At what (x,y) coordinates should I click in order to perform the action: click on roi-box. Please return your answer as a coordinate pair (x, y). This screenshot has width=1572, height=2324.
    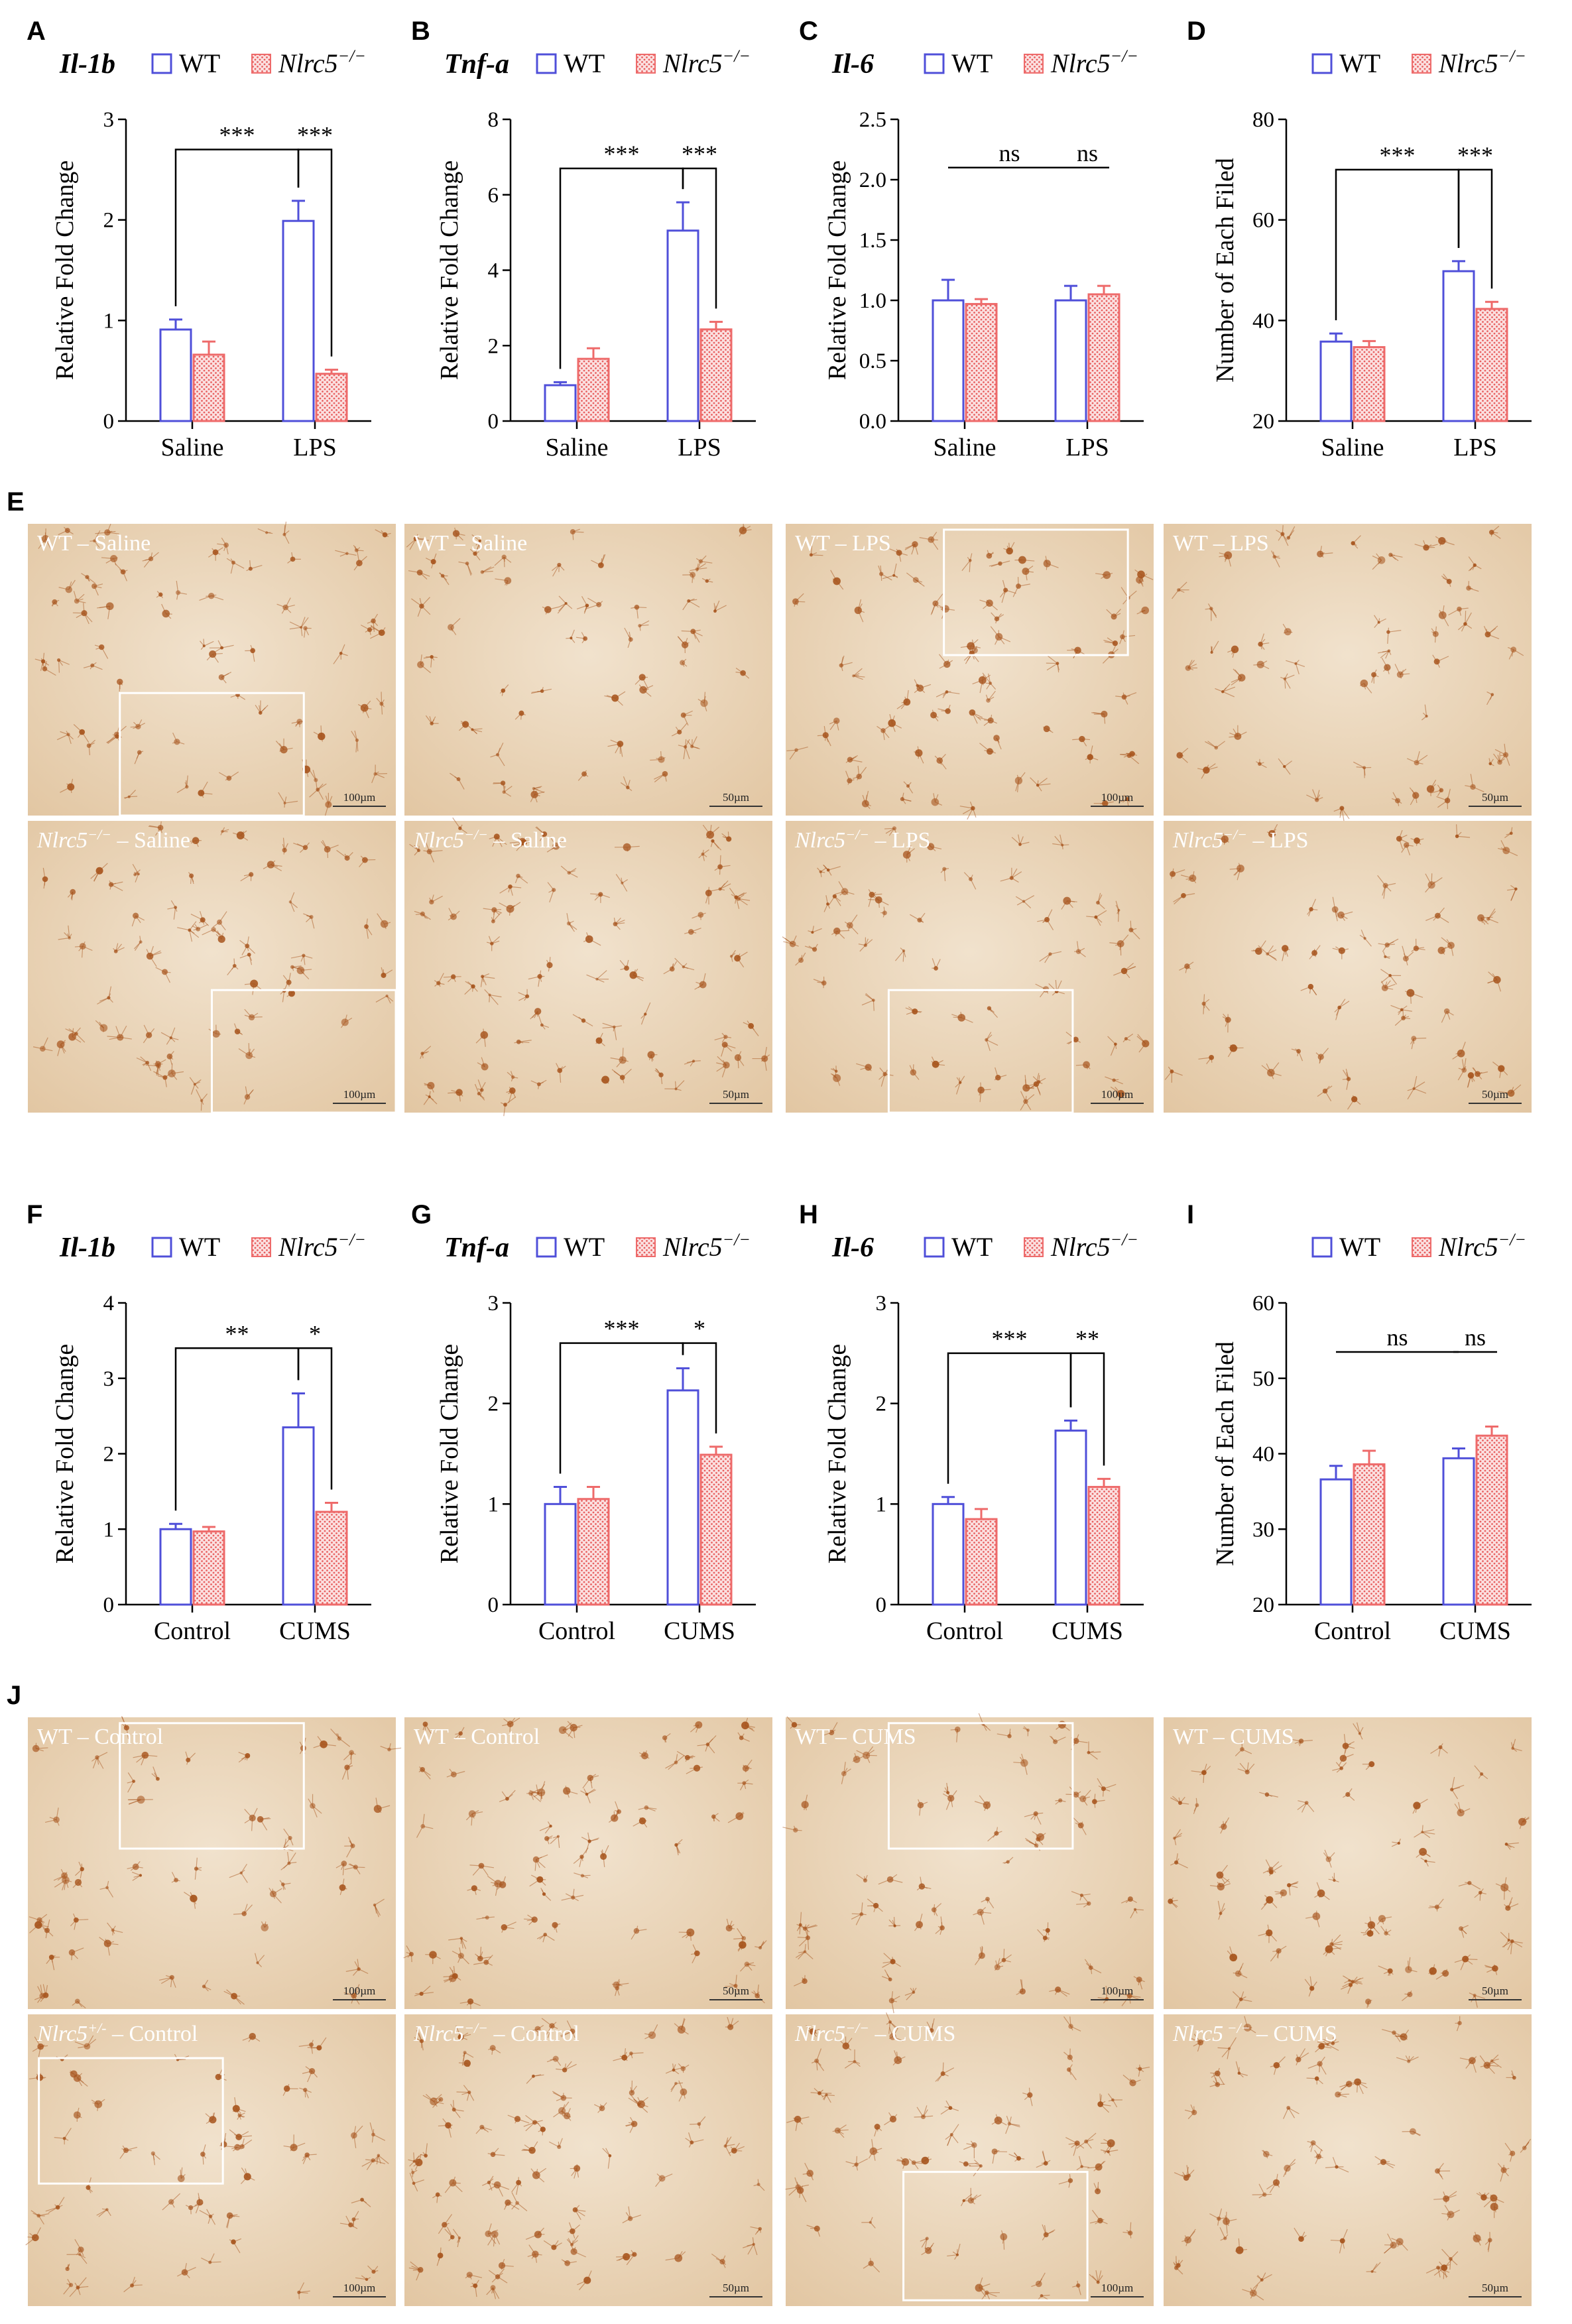
    Looking at the image, I should click on (981, 1786).